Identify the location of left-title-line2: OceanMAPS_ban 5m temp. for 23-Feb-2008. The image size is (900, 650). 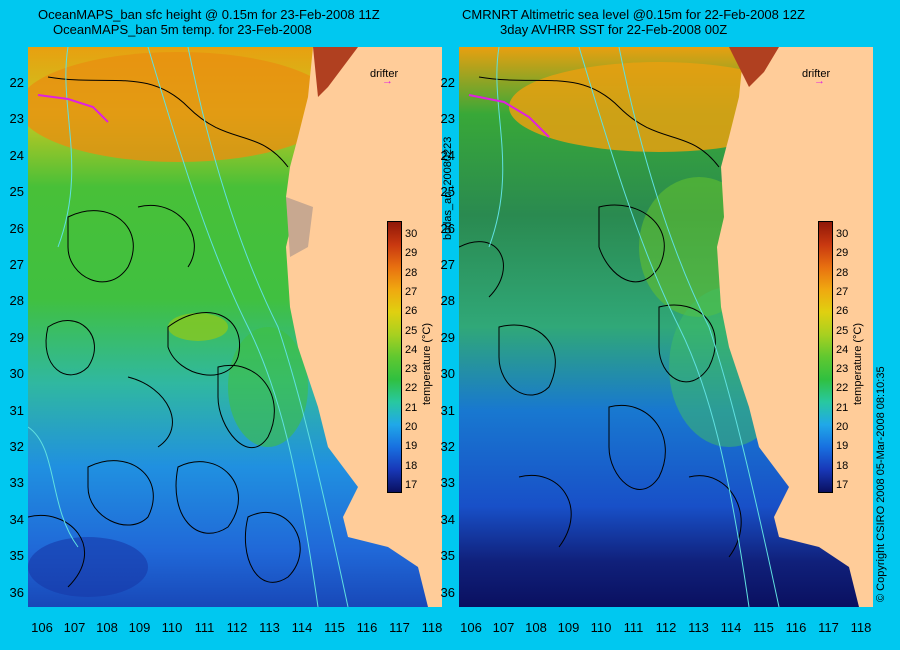
(182, 29).